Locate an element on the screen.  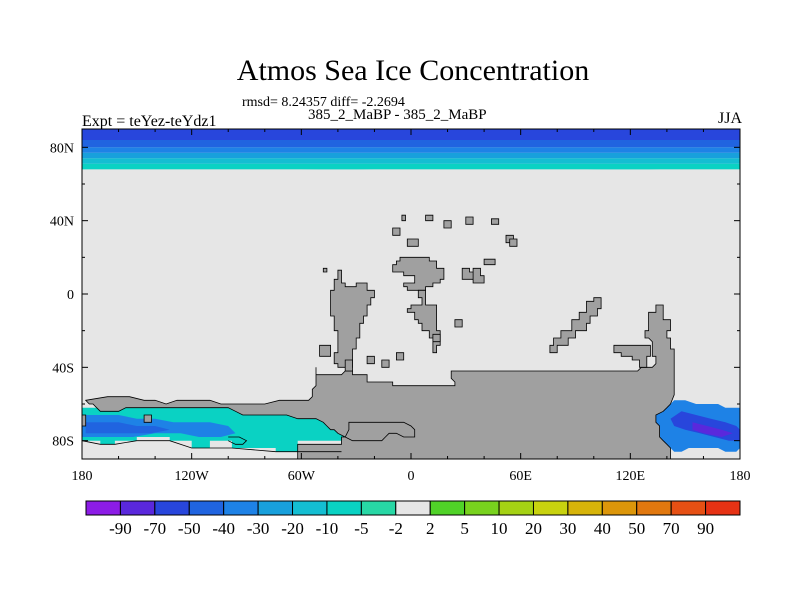
colorbar-label: -20 is located at coordinates (292, 528).